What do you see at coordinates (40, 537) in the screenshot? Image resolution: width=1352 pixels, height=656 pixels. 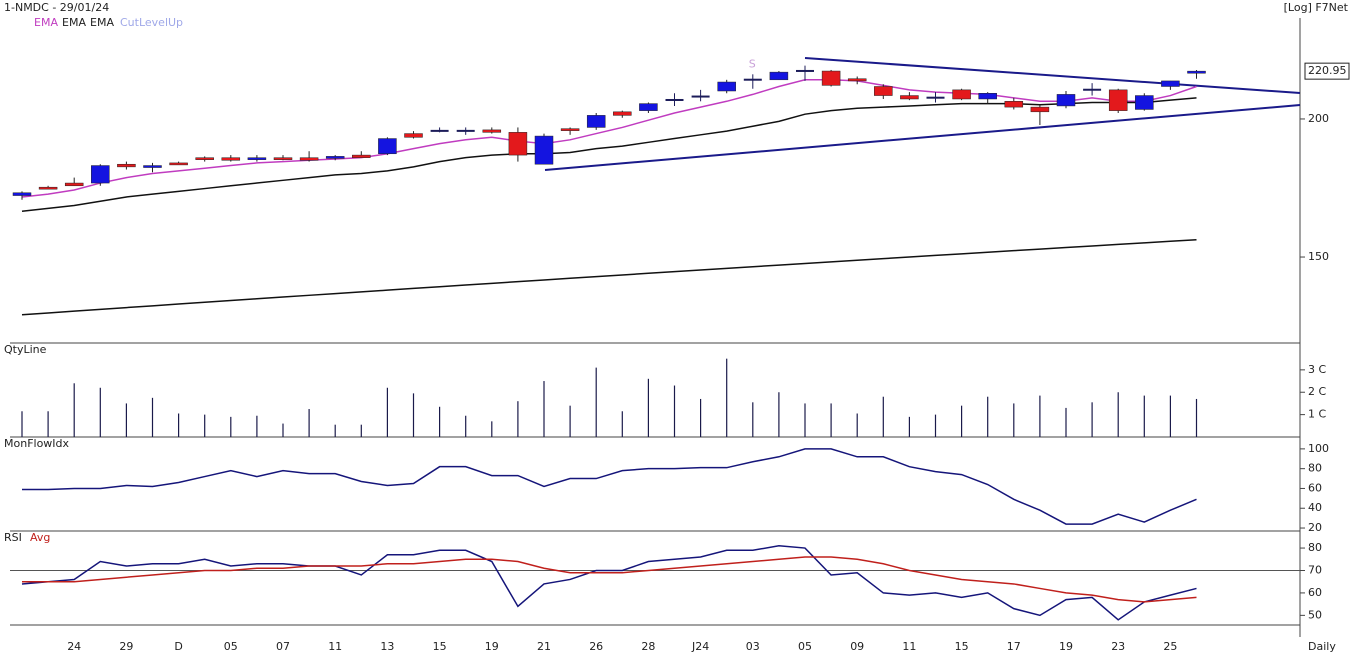 I see `panel-title: Avg` at bounding box center [40, 537].